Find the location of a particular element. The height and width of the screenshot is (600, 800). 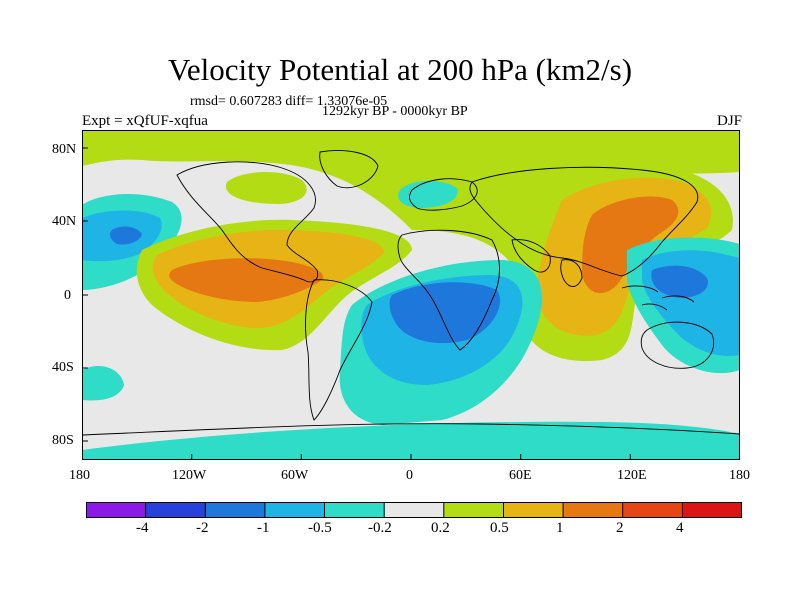

lat-label-0: 0 is located at coordinates (67, 295).